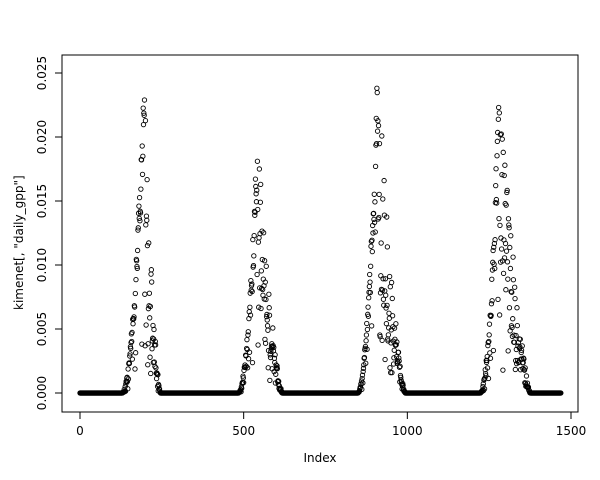 This screenshot has width=600, height=480. I want to click on x-tick-label: 1000, so click(407, 431).